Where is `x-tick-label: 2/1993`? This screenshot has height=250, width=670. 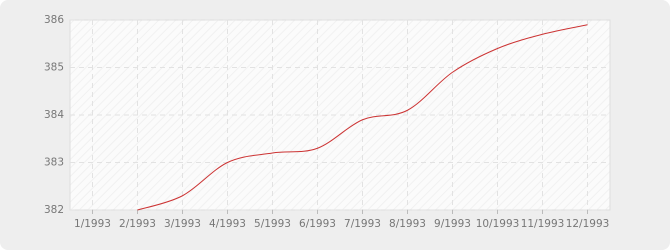
x-tick-label: 2/1993 is located at coordinates (137, 224).